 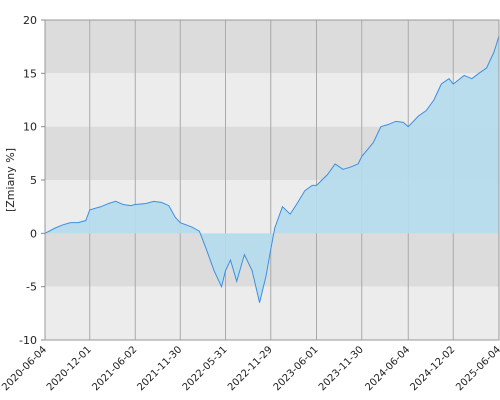 What do you see at coordinates (341, 368) in the screenshot?
I see `x-tick-label: 2023-11-30` at bounding box center [341, 368].